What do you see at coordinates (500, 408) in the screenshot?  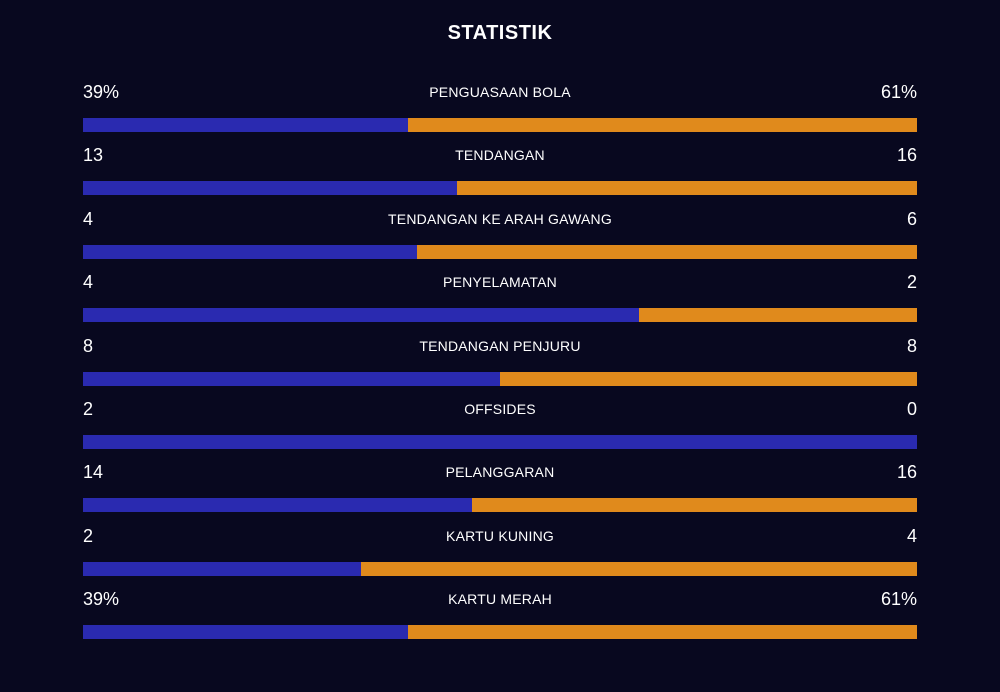 I see `stat-label: OFFSIDES` at bounding box center [500, 408].